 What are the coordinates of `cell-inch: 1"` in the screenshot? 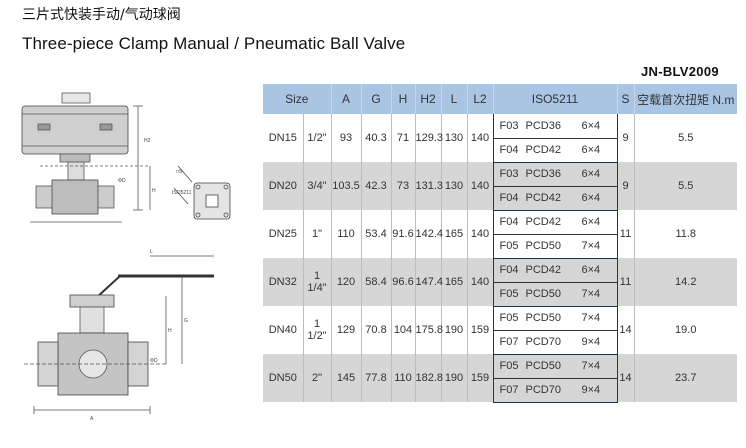 It's located at (316, 234).